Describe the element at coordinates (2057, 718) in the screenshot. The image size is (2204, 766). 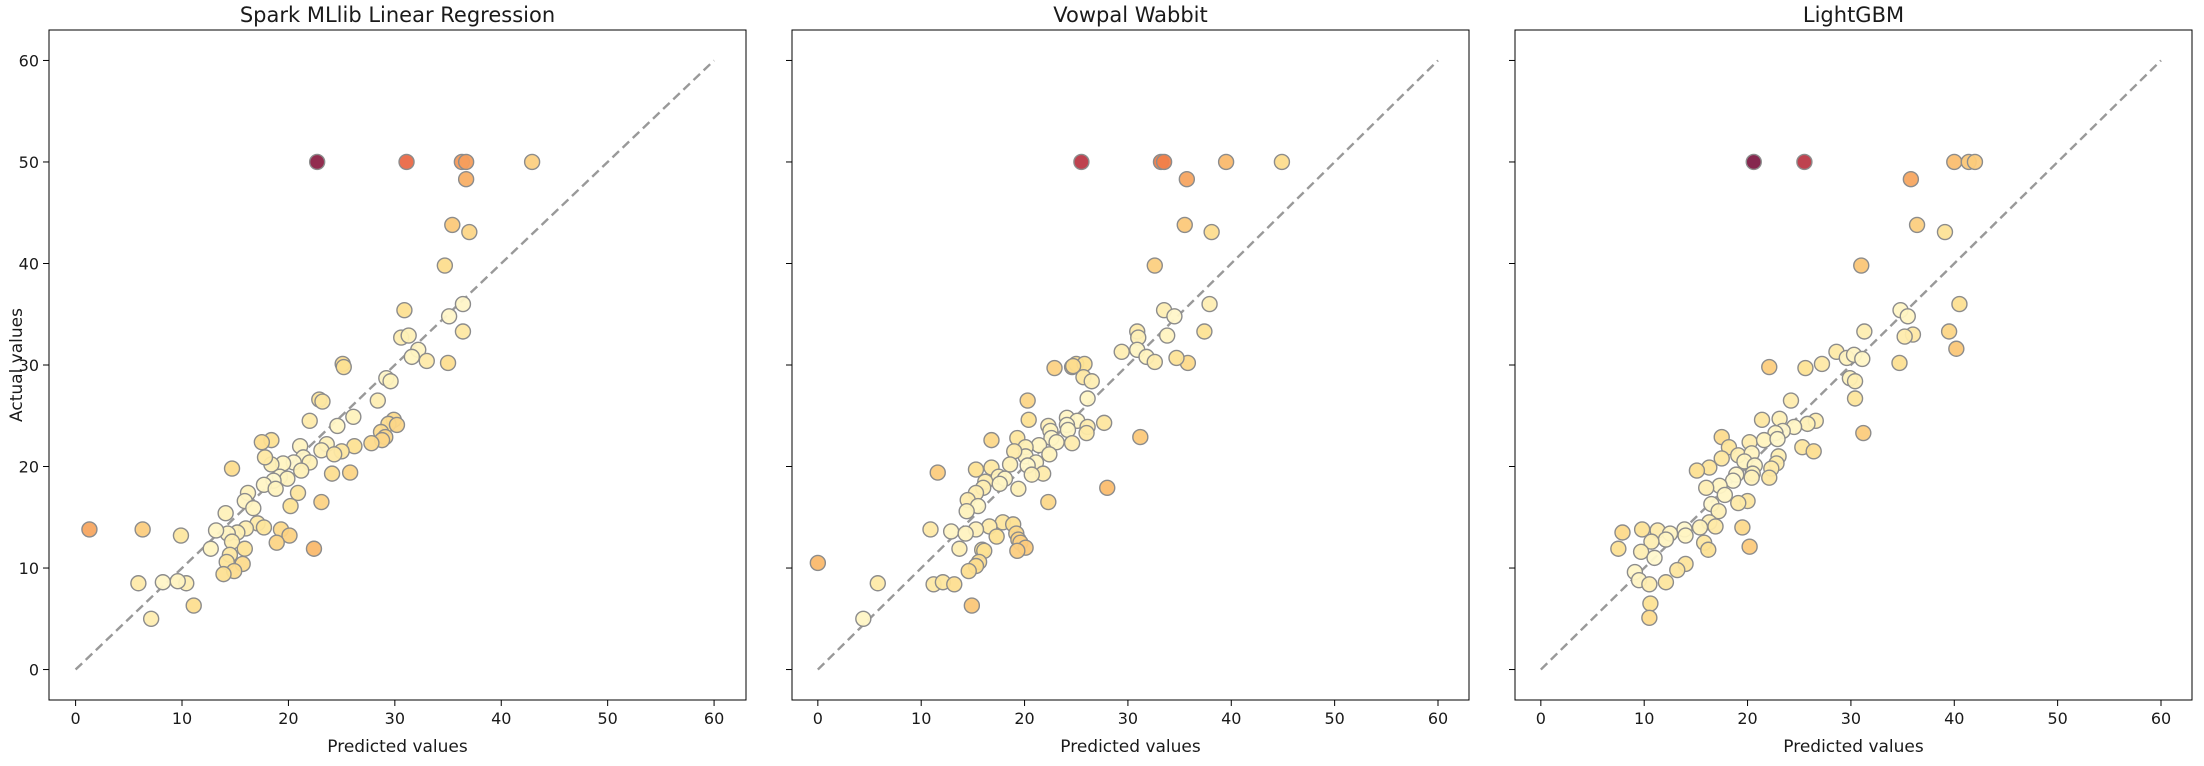
I see `x-tick-label: 50` at that location.